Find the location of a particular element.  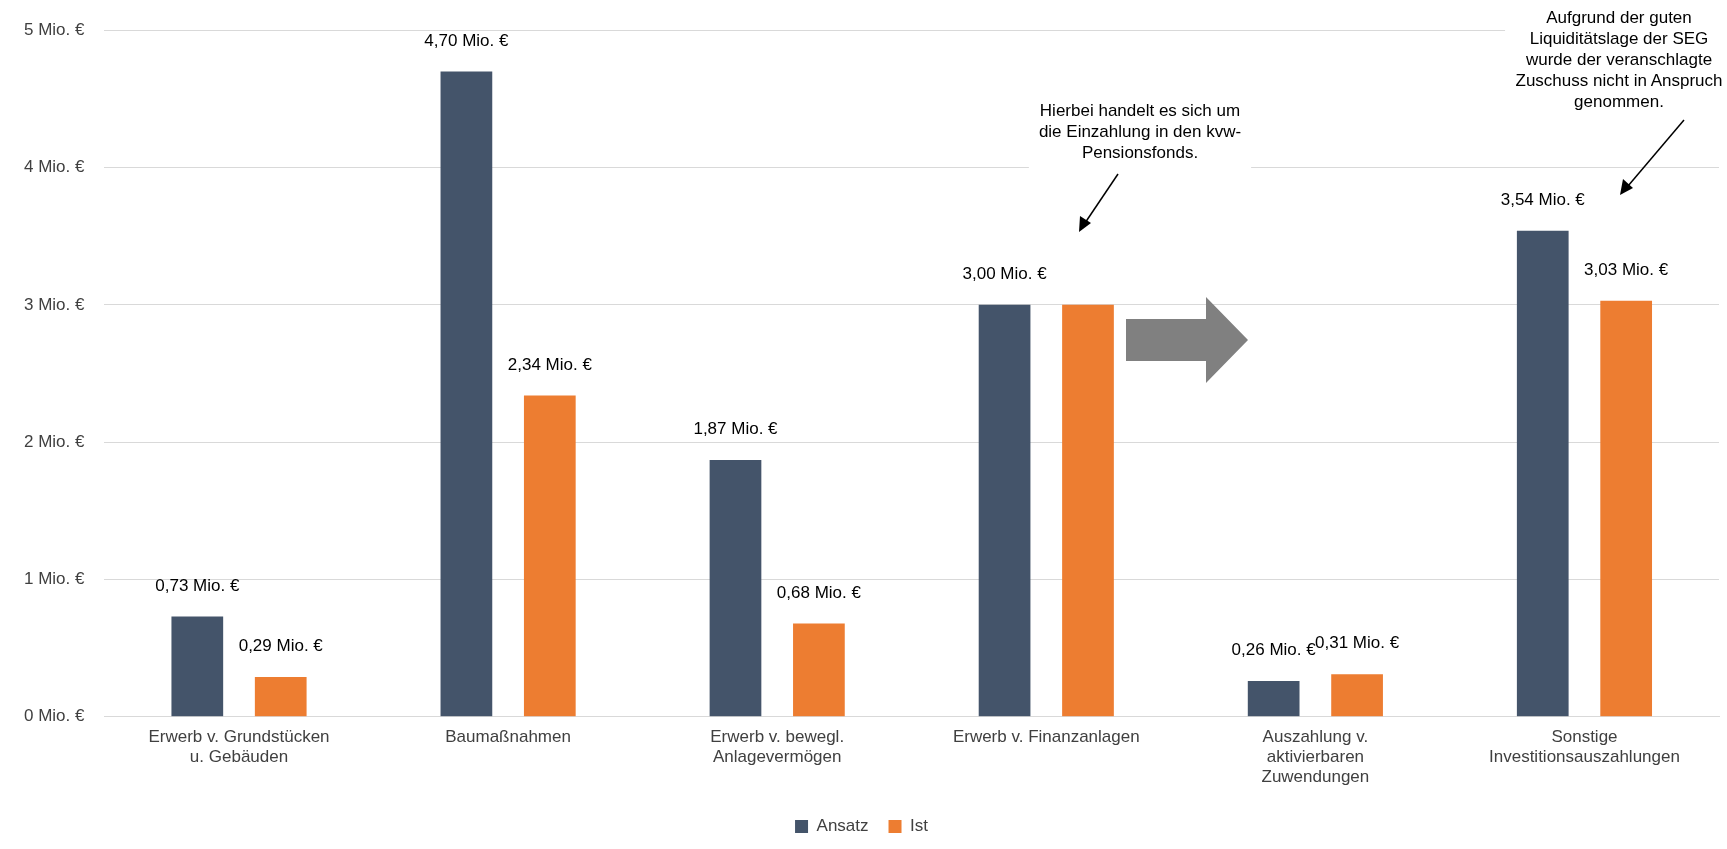

data-label: 0,73 Mio. € is located at coordinates (197, 585).